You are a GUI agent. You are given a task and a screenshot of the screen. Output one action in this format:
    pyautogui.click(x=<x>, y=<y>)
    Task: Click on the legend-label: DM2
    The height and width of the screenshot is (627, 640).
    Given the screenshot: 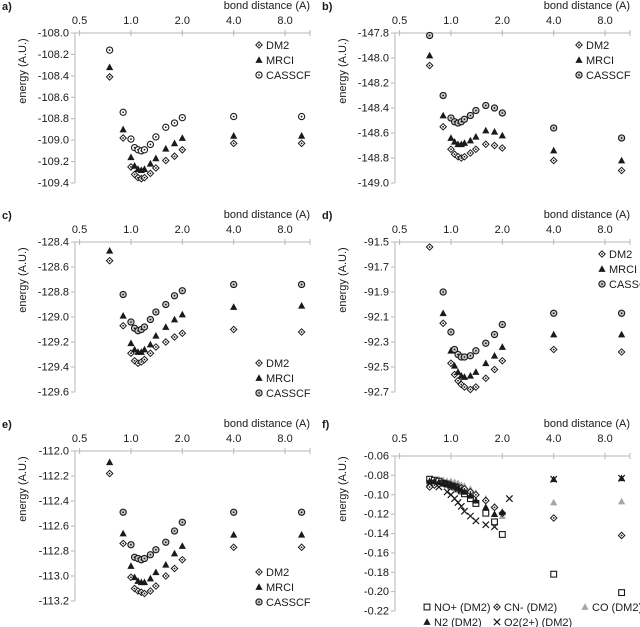 What is the action you would take?
    pyautogui.click(x=277, y=46)
    